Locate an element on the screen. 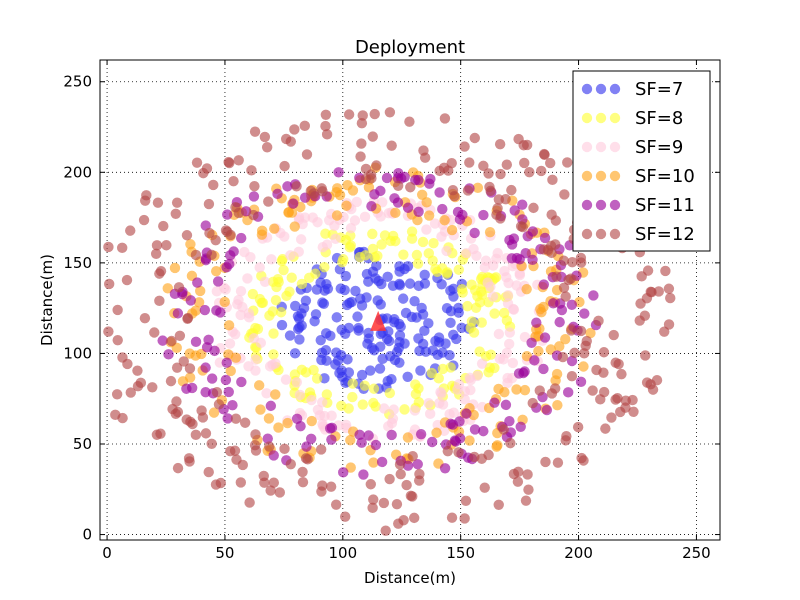  chart-title: Deployment is located at coordinates (410, 47).